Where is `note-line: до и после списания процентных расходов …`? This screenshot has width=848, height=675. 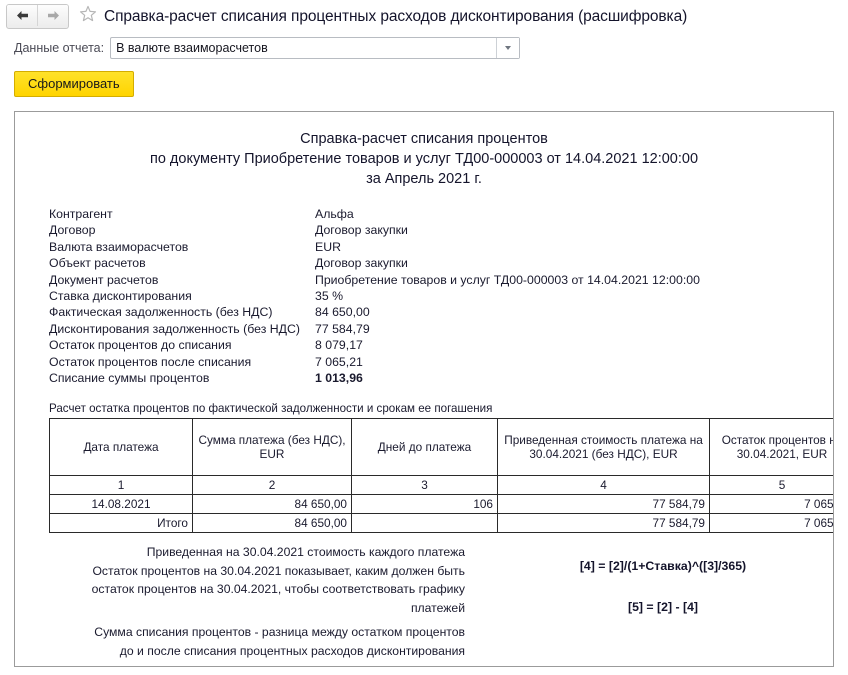
note-line: до и после списания процентных расходов … is located at coordinates (292, 650).